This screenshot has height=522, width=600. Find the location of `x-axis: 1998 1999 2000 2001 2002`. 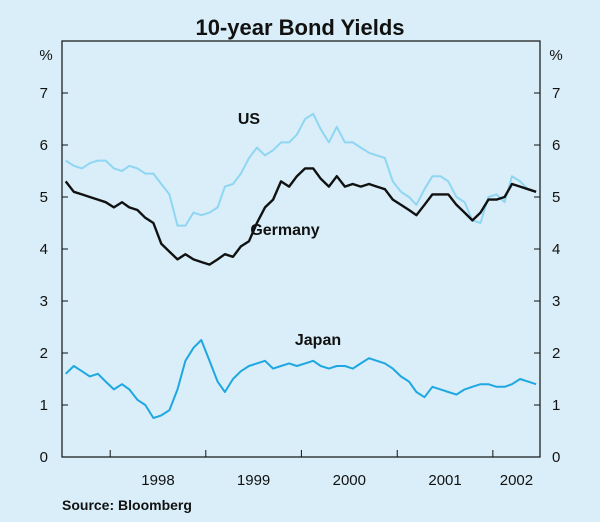

x-axis: 1998 1999 2000 2001 2002 is located at coordinates (321, 469).